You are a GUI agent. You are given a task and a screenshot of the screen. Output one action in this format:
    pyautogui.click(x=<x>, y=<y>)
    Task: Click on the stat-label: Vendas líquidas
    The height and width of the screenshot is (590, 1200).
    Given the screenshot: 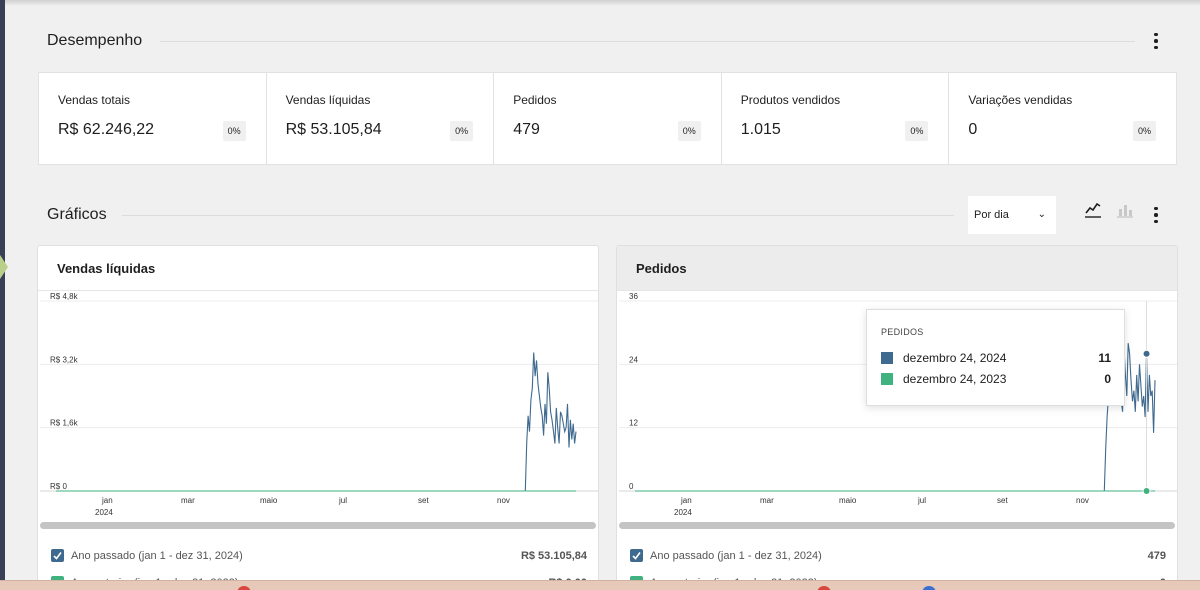 What is the action you would take?
    pyautogui.click(x=328, y=100)
    